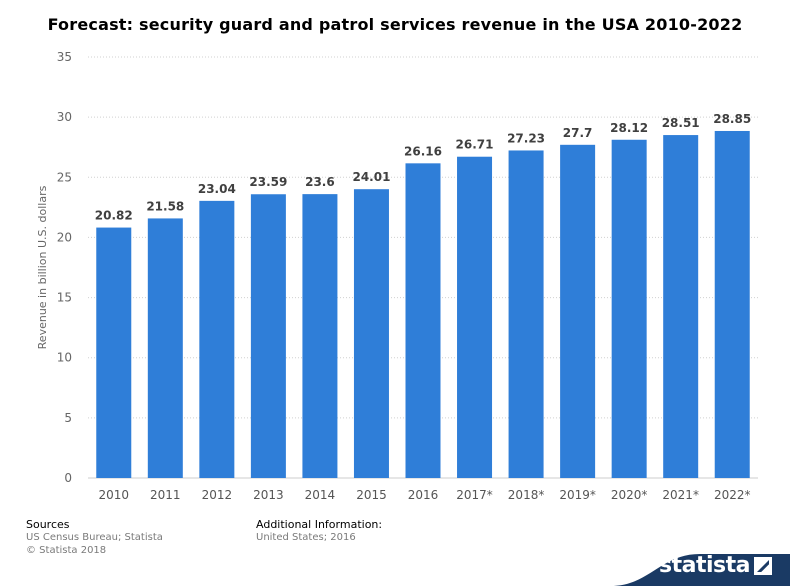 The image size is (790, 586). Describe the element at coordinates (474, 495) in the screenshot. I see `x-tick-label: 2017*` at that location.